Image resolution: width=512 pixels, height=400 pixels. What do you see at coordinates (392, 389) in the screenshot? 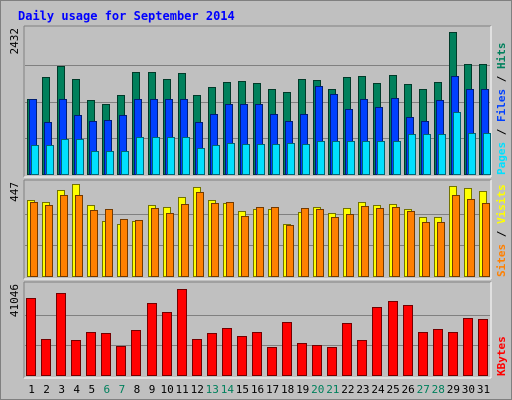
I see `x-tick-day-25: 25` at bounding box center [392, 389].